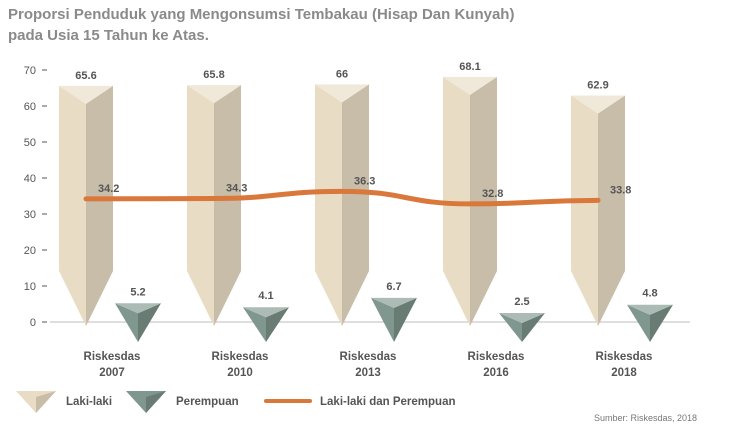 The image size is (733, 435). Describe the element at coordinates (649, 294) in the screenshot. I see `data-label-perempuan: 4.8` at that location.